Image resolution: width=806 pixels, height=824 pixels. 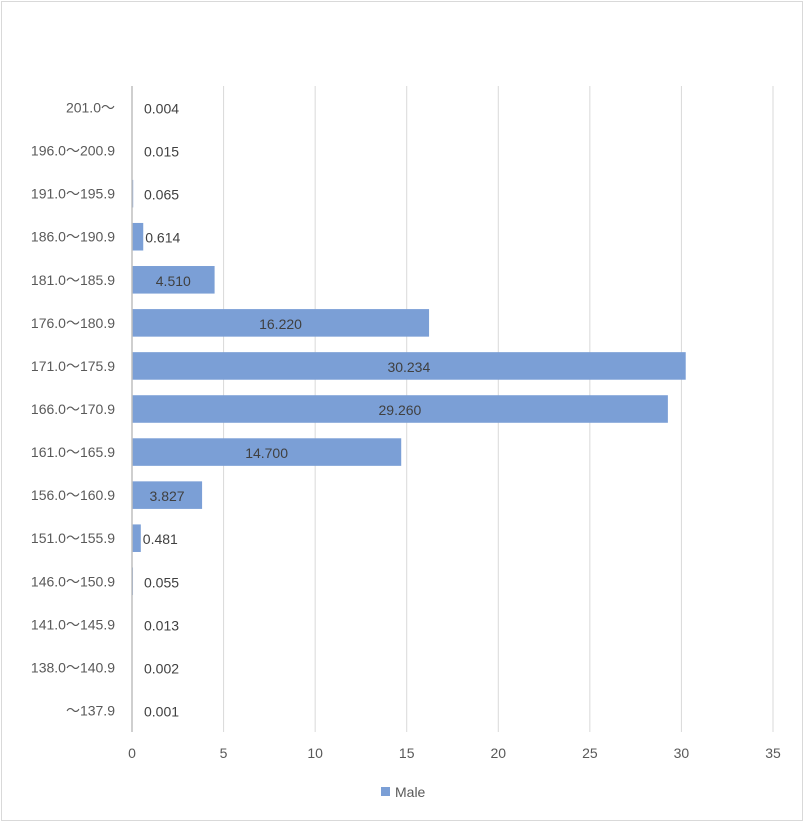 What do you see at coordinates (161, 668) in the screenshot?
I see `data-label: 0.002` at bounding box center [161, 668].